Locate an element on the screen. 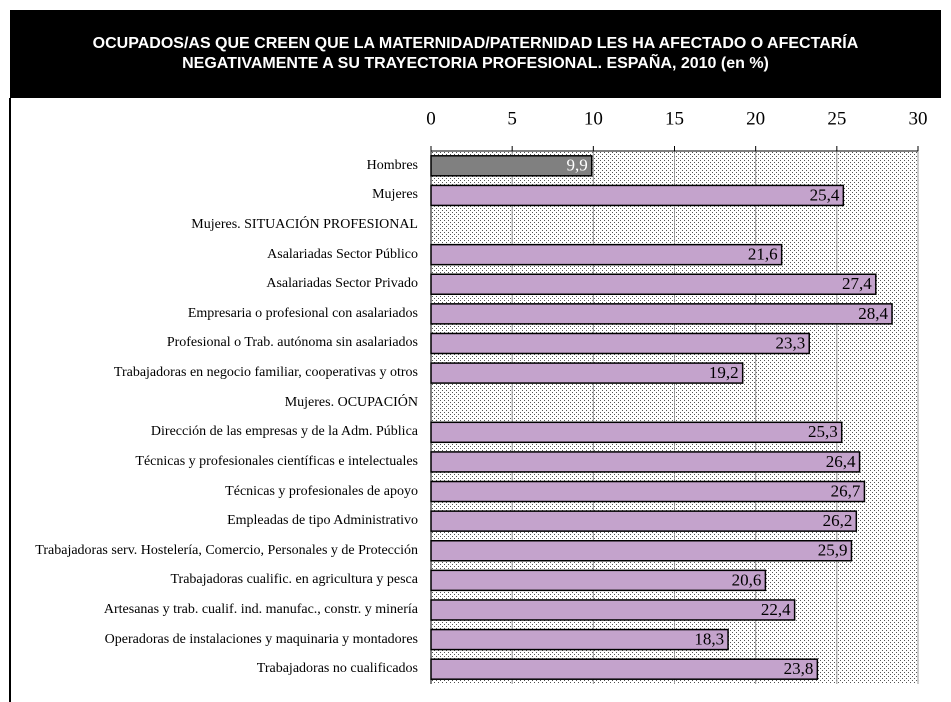 Image resolution: width=951 pixels, height=702 pixels. category-label: Mujeres. OCUPACIÓN is located at coordinates (351, 402).